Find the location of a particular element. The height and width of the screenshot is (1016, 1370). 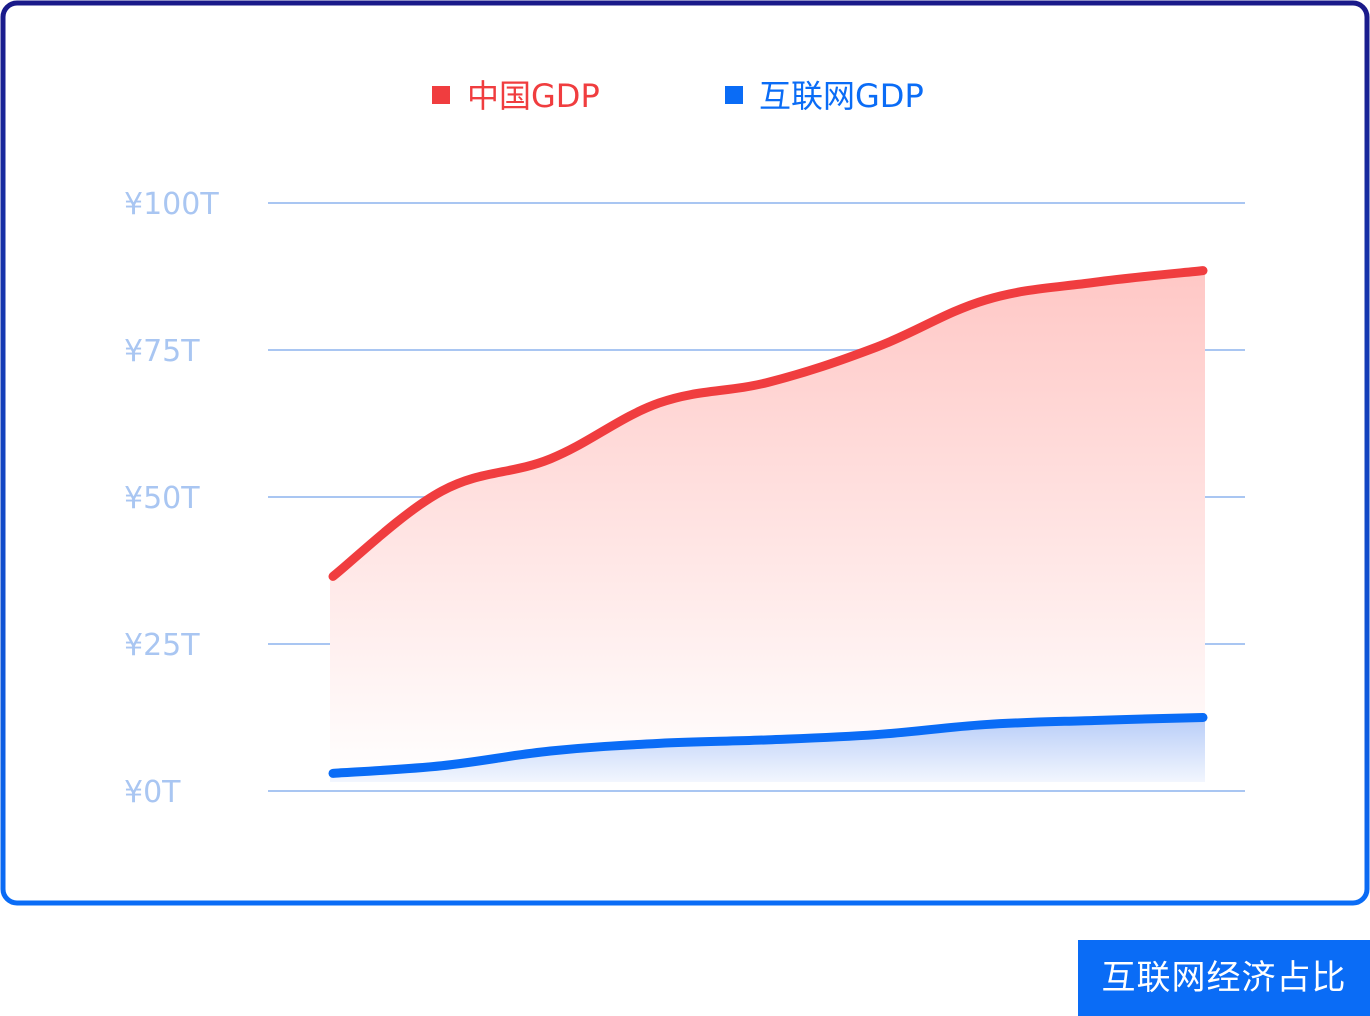

legend-item-china-gdp: 中国GDP is located at coordinates (516, 96).